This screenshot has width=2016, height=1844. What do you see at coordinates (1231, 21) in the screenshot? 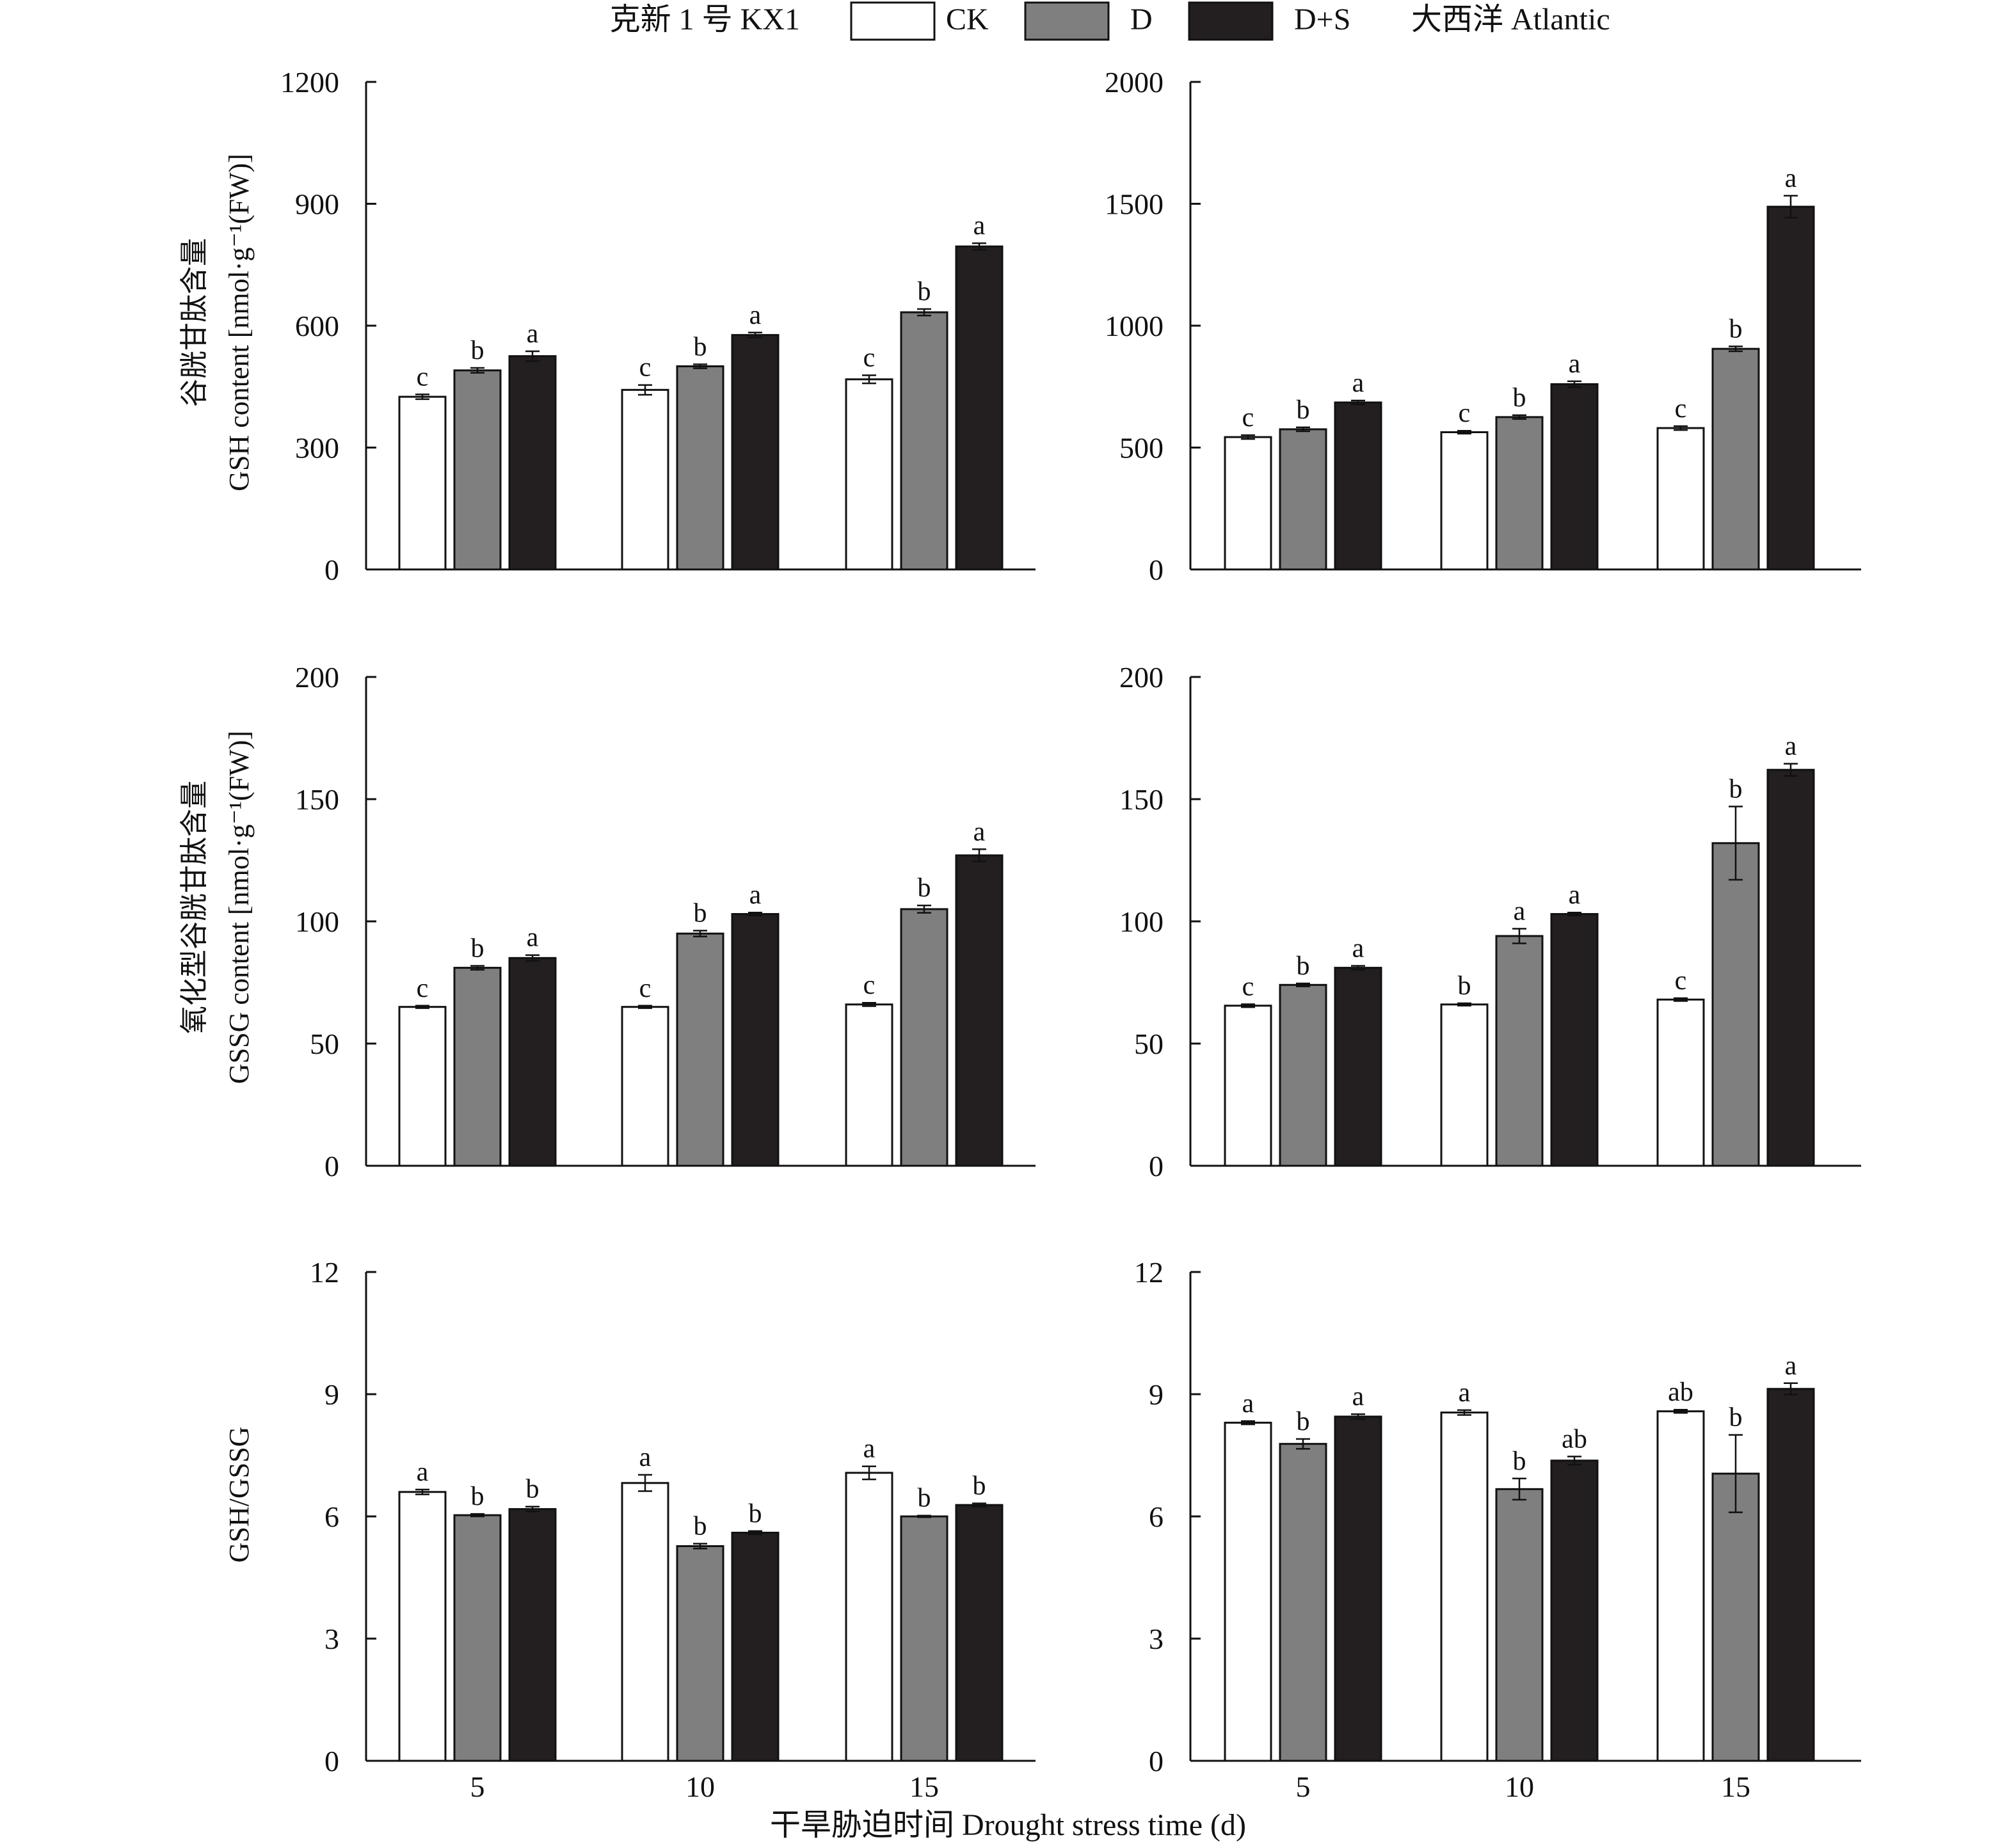
I see `legend-swatch-ds` at bounding box center [1231, 21].